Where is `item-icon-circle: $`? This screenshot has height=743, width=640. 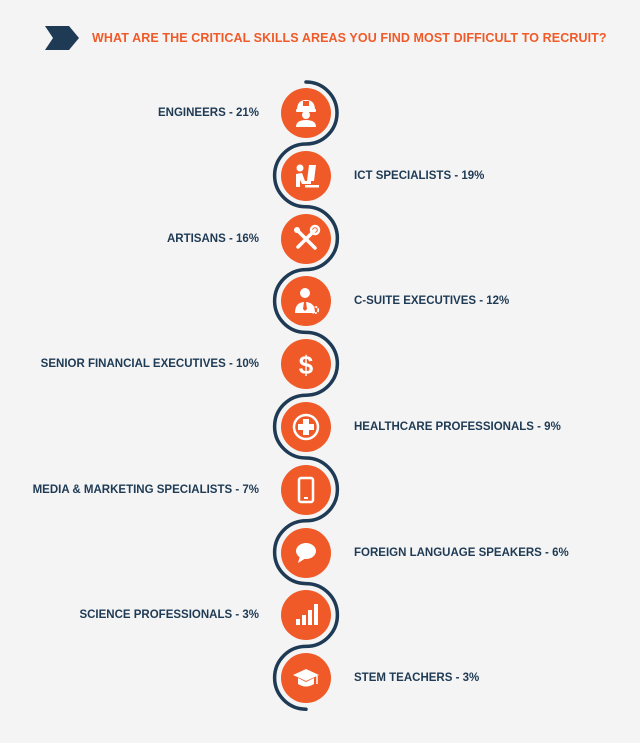
item-icon-circle: $ is located at coordinates (306, 364).